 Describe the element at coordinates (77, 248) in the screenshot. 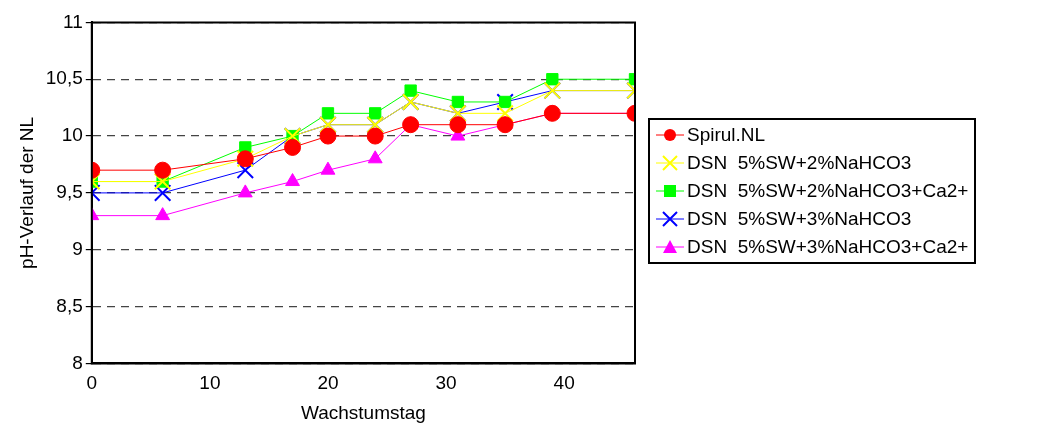

I see `y-tick-label: 9` at that location.